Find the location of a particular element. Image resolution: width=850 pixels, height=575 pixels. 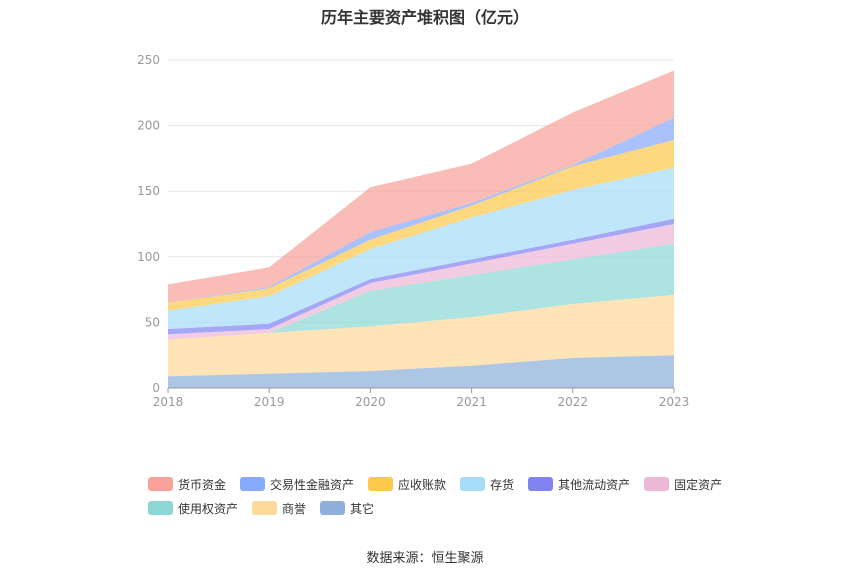

legend-label: 货币资金 is located at coordinates (202, 484).